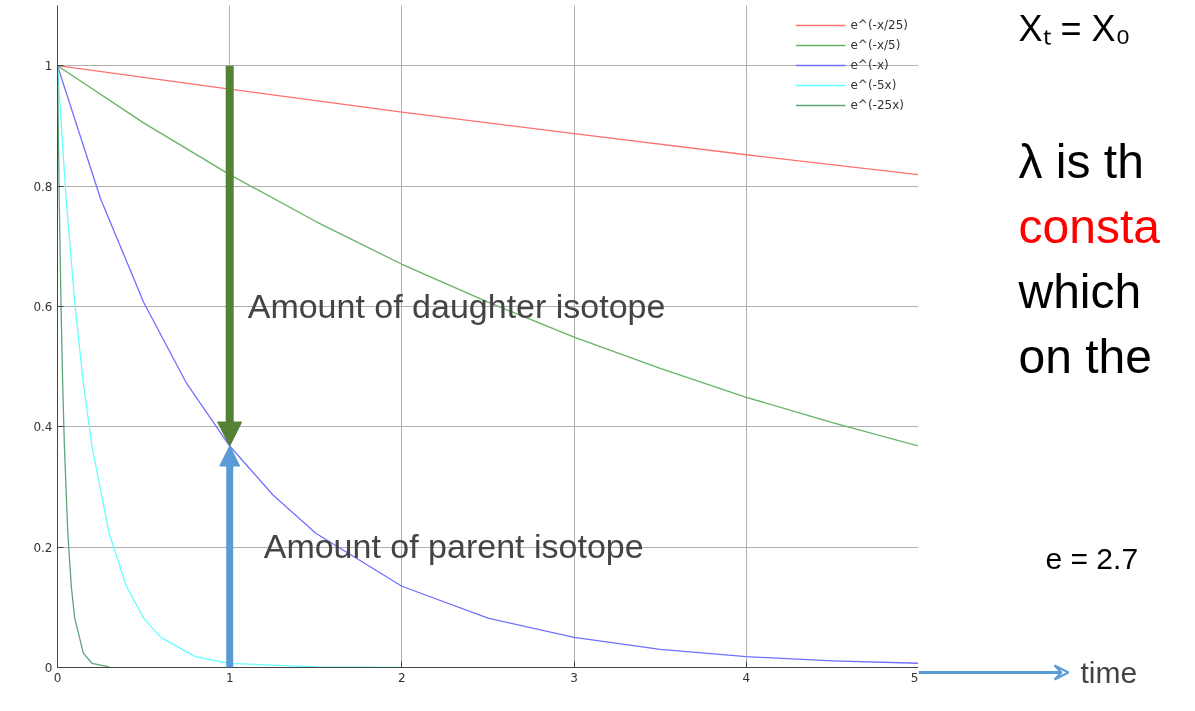 The height and width of the screenshot is (711, 1195). I want to click on x-tick-label: 3, so click(574, 677).